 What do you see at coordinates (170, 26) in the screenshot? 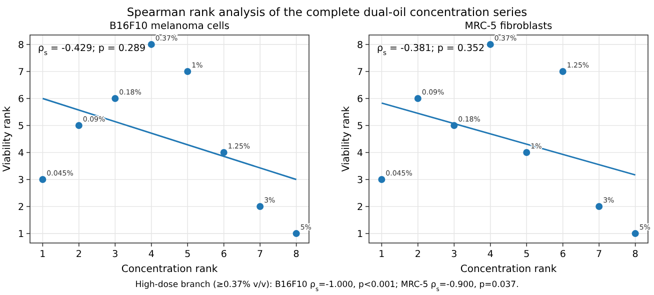
I see `chart-title: B16F10 melanoma cells` at bounding box center [170, 26].